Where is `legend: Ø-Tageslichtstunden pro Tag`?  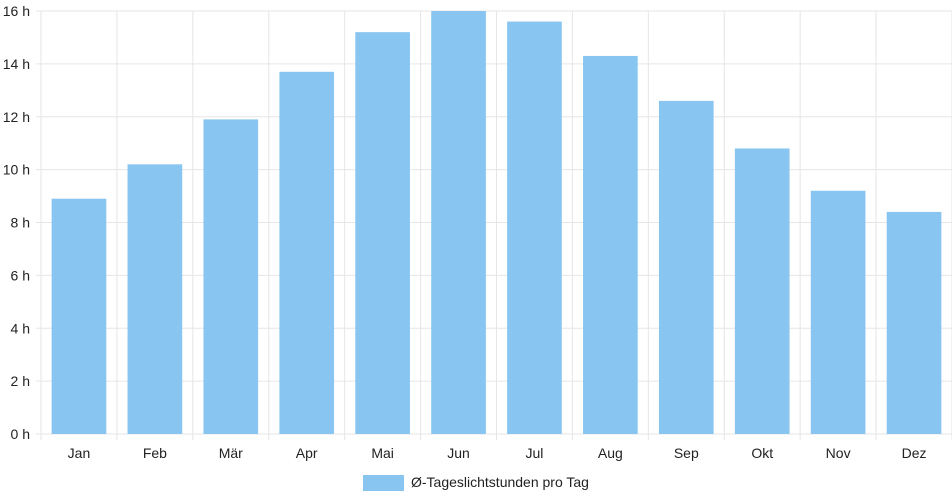 legend: Ø-Tageslichtstunden pro Tag is located at coordinates (476, 482).